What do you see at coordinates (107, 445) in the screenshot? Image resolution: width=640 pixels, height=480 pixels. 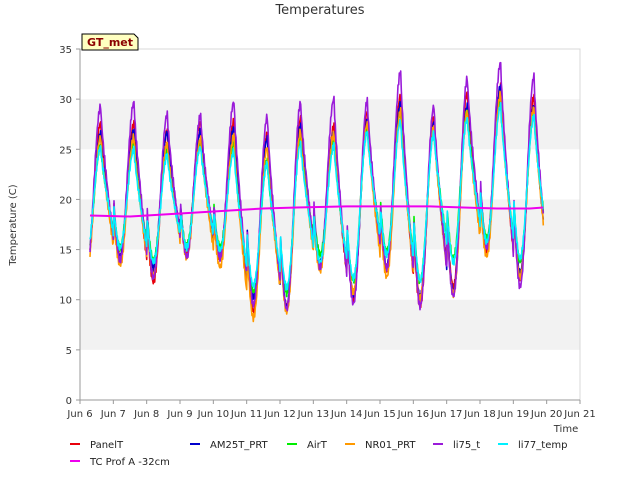 I see `legend-label: PanelT` at bounding box center [107, 445].